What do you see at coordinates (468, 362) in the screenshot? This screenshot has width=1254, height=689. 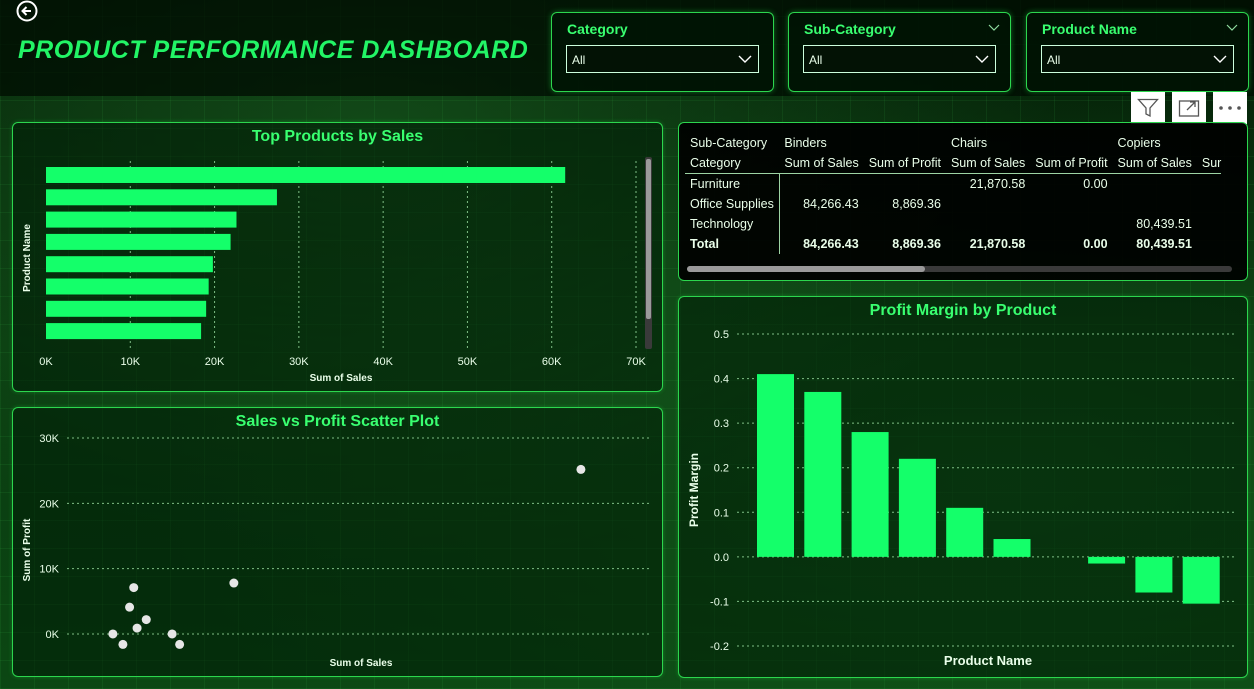 I see `x-tick-label: 50K` at bounding box center [468, 362].